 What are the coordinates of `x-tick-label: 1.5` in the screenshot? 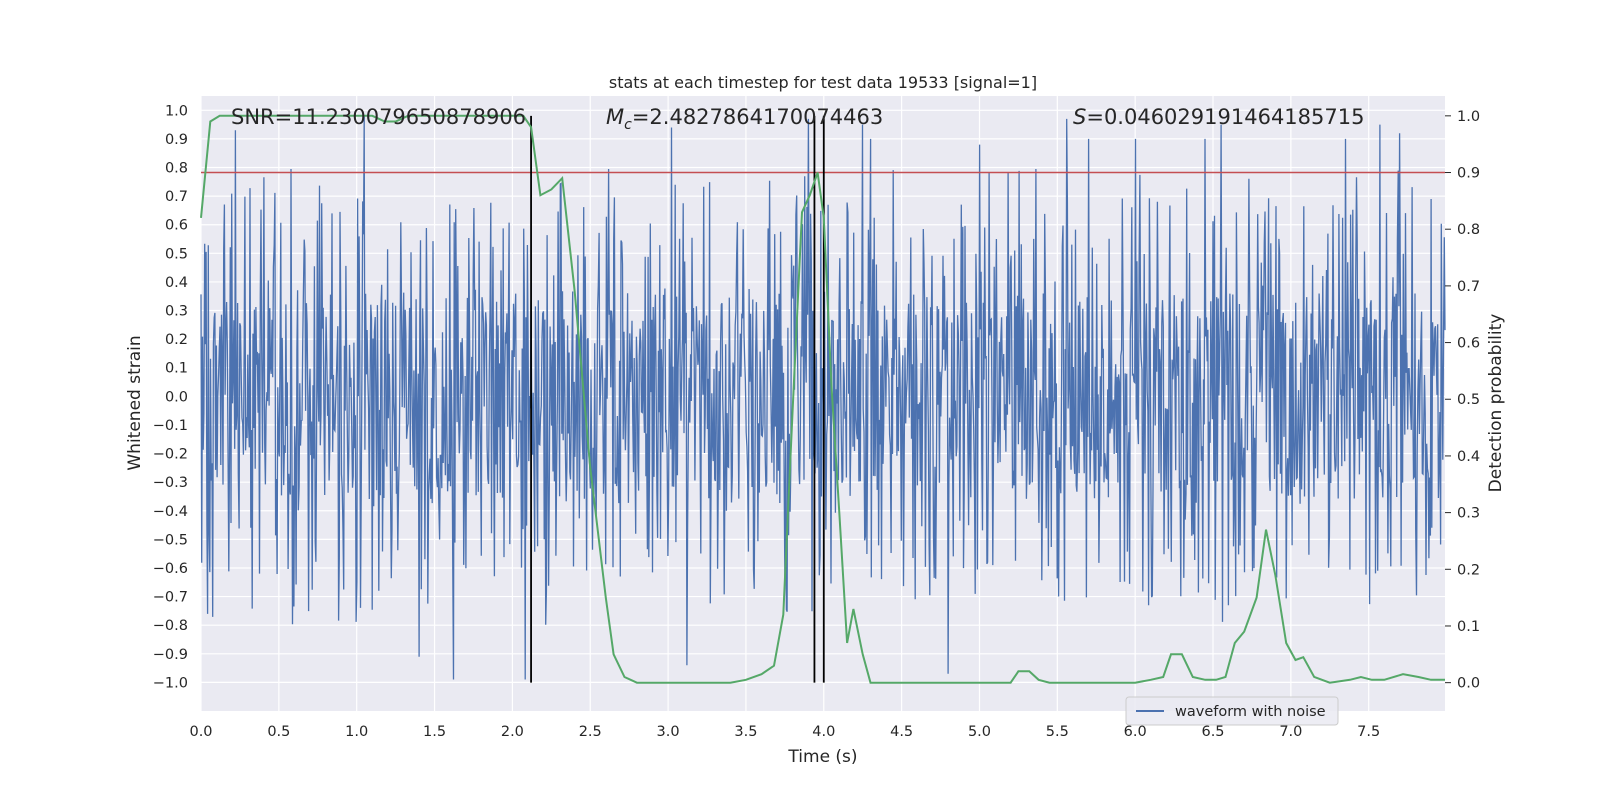 It's located at (434, 732).